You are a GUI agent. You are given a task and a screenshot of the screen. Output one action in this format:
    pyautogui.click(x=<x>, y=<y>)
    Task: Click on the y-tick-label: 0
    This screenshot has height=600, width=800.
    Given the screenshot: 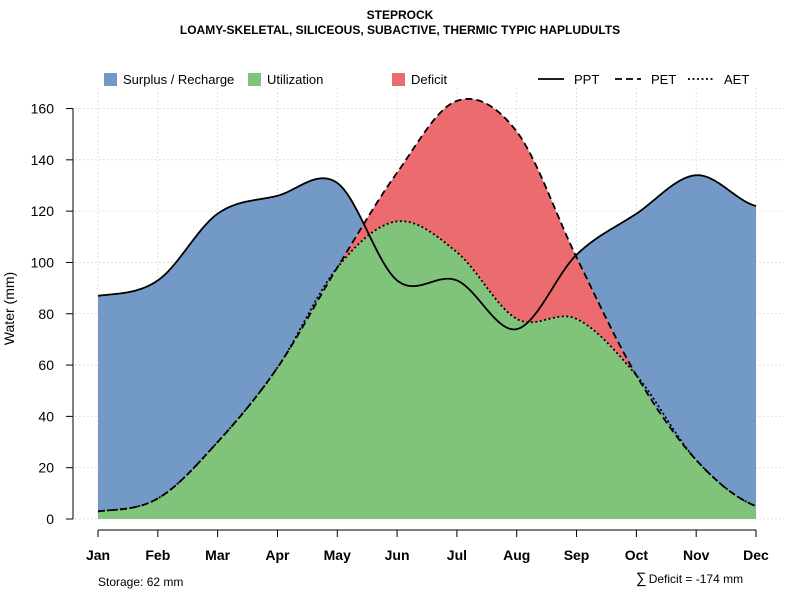 What is the action you would take?
    pyautogui.click(x=50, y=519)
    